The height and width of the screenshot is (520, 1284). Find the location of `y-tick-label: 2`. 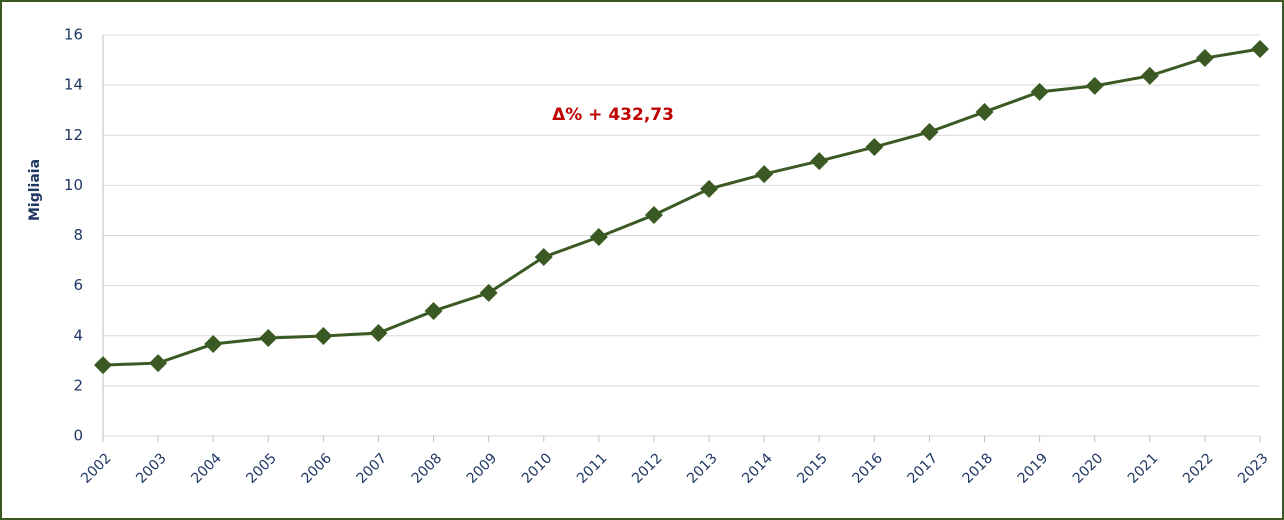

y-tick-label: 2 is located at coordinates (78, 385).